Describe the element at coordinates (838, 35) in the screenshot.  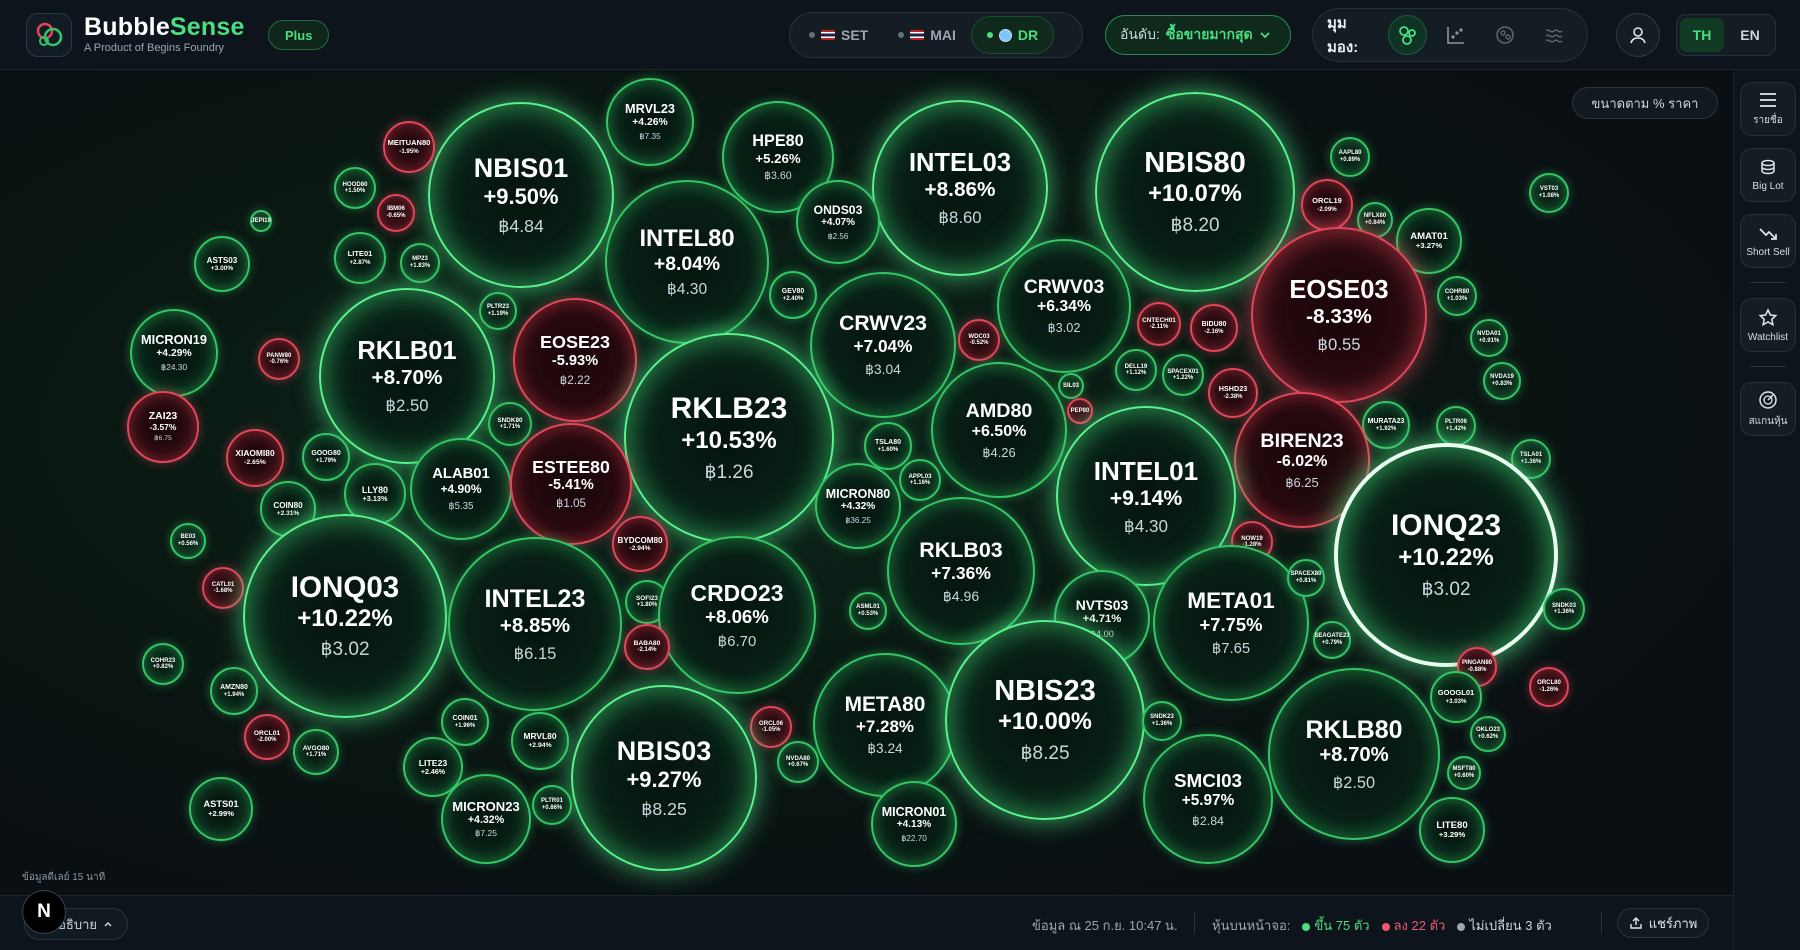
I see `market-tab-set: SET` at that location.